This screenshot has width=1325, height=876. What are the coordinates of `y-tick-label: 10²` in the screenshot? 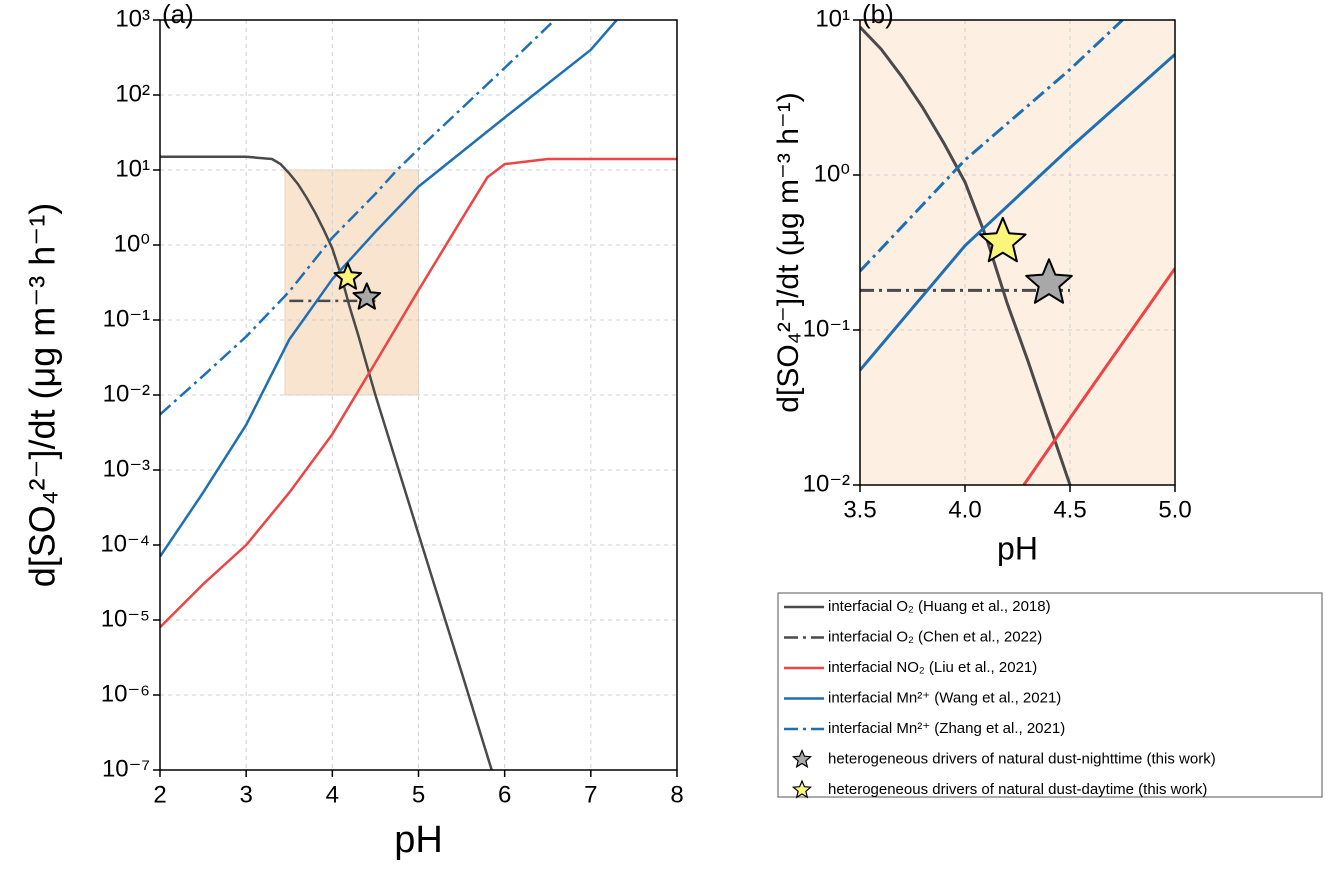 It's located at (132, 93).